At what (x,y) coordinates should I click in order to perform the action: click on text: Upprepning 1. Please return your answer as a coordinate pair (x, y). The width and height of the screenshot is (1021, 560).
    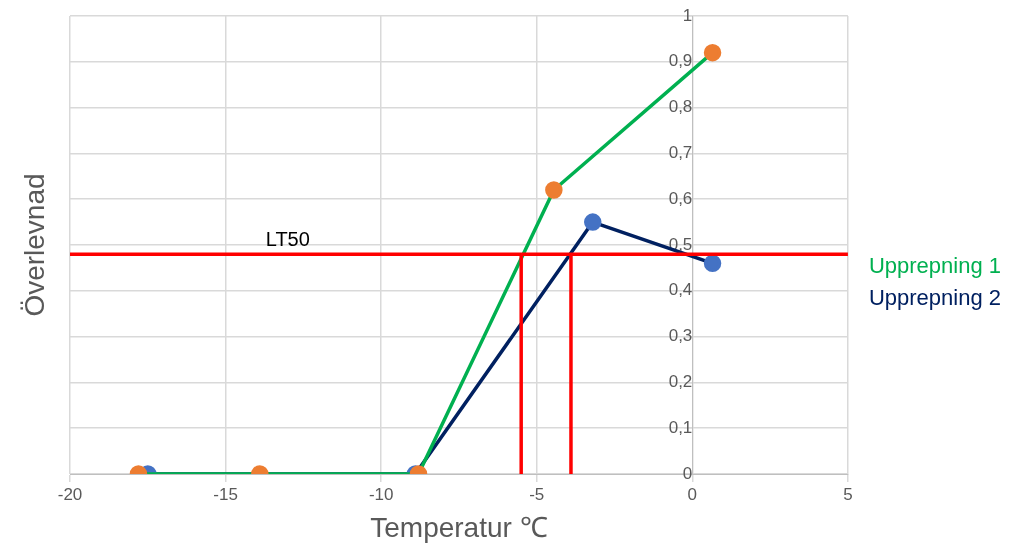
    Looking at the image, I should click on (935, 266).